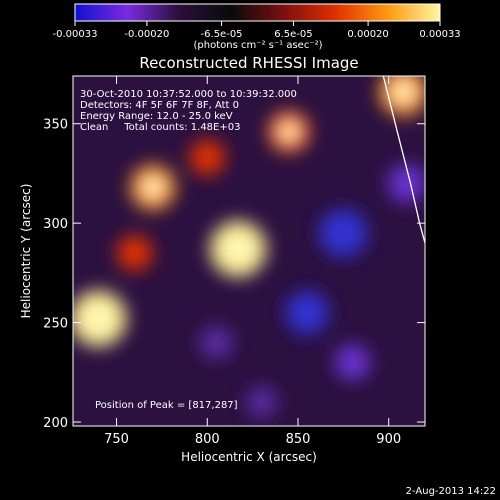 This screenshot has height=500, width=500. Describe the element at coordinates (298, 439) in the screenshot. I see `x-tick-label: 850` at that location.